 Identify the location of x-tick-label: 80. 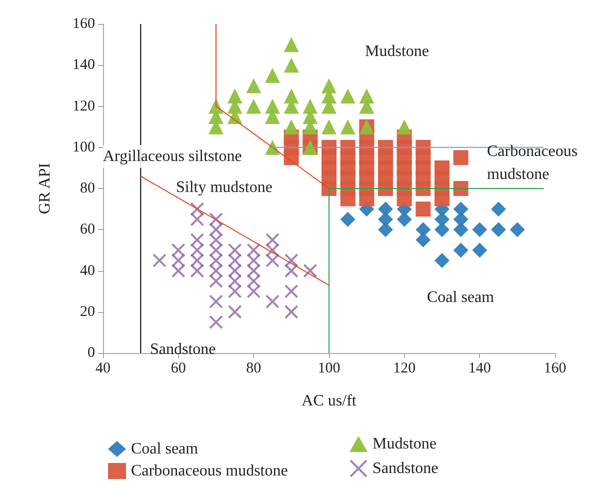
(254, 368).